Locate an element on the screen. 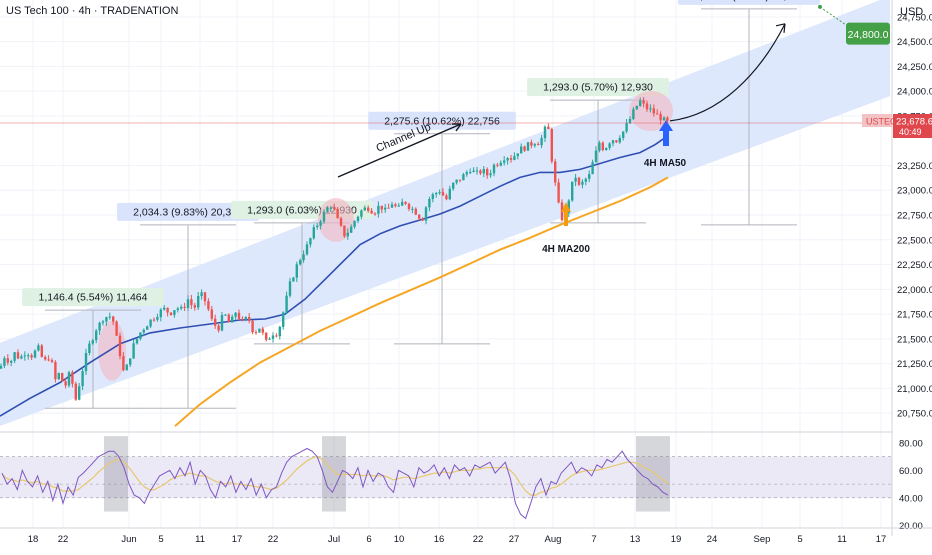 This screenshot has width=932, height=555. x-tick-label: 18 is located at coordinates (33, 539).